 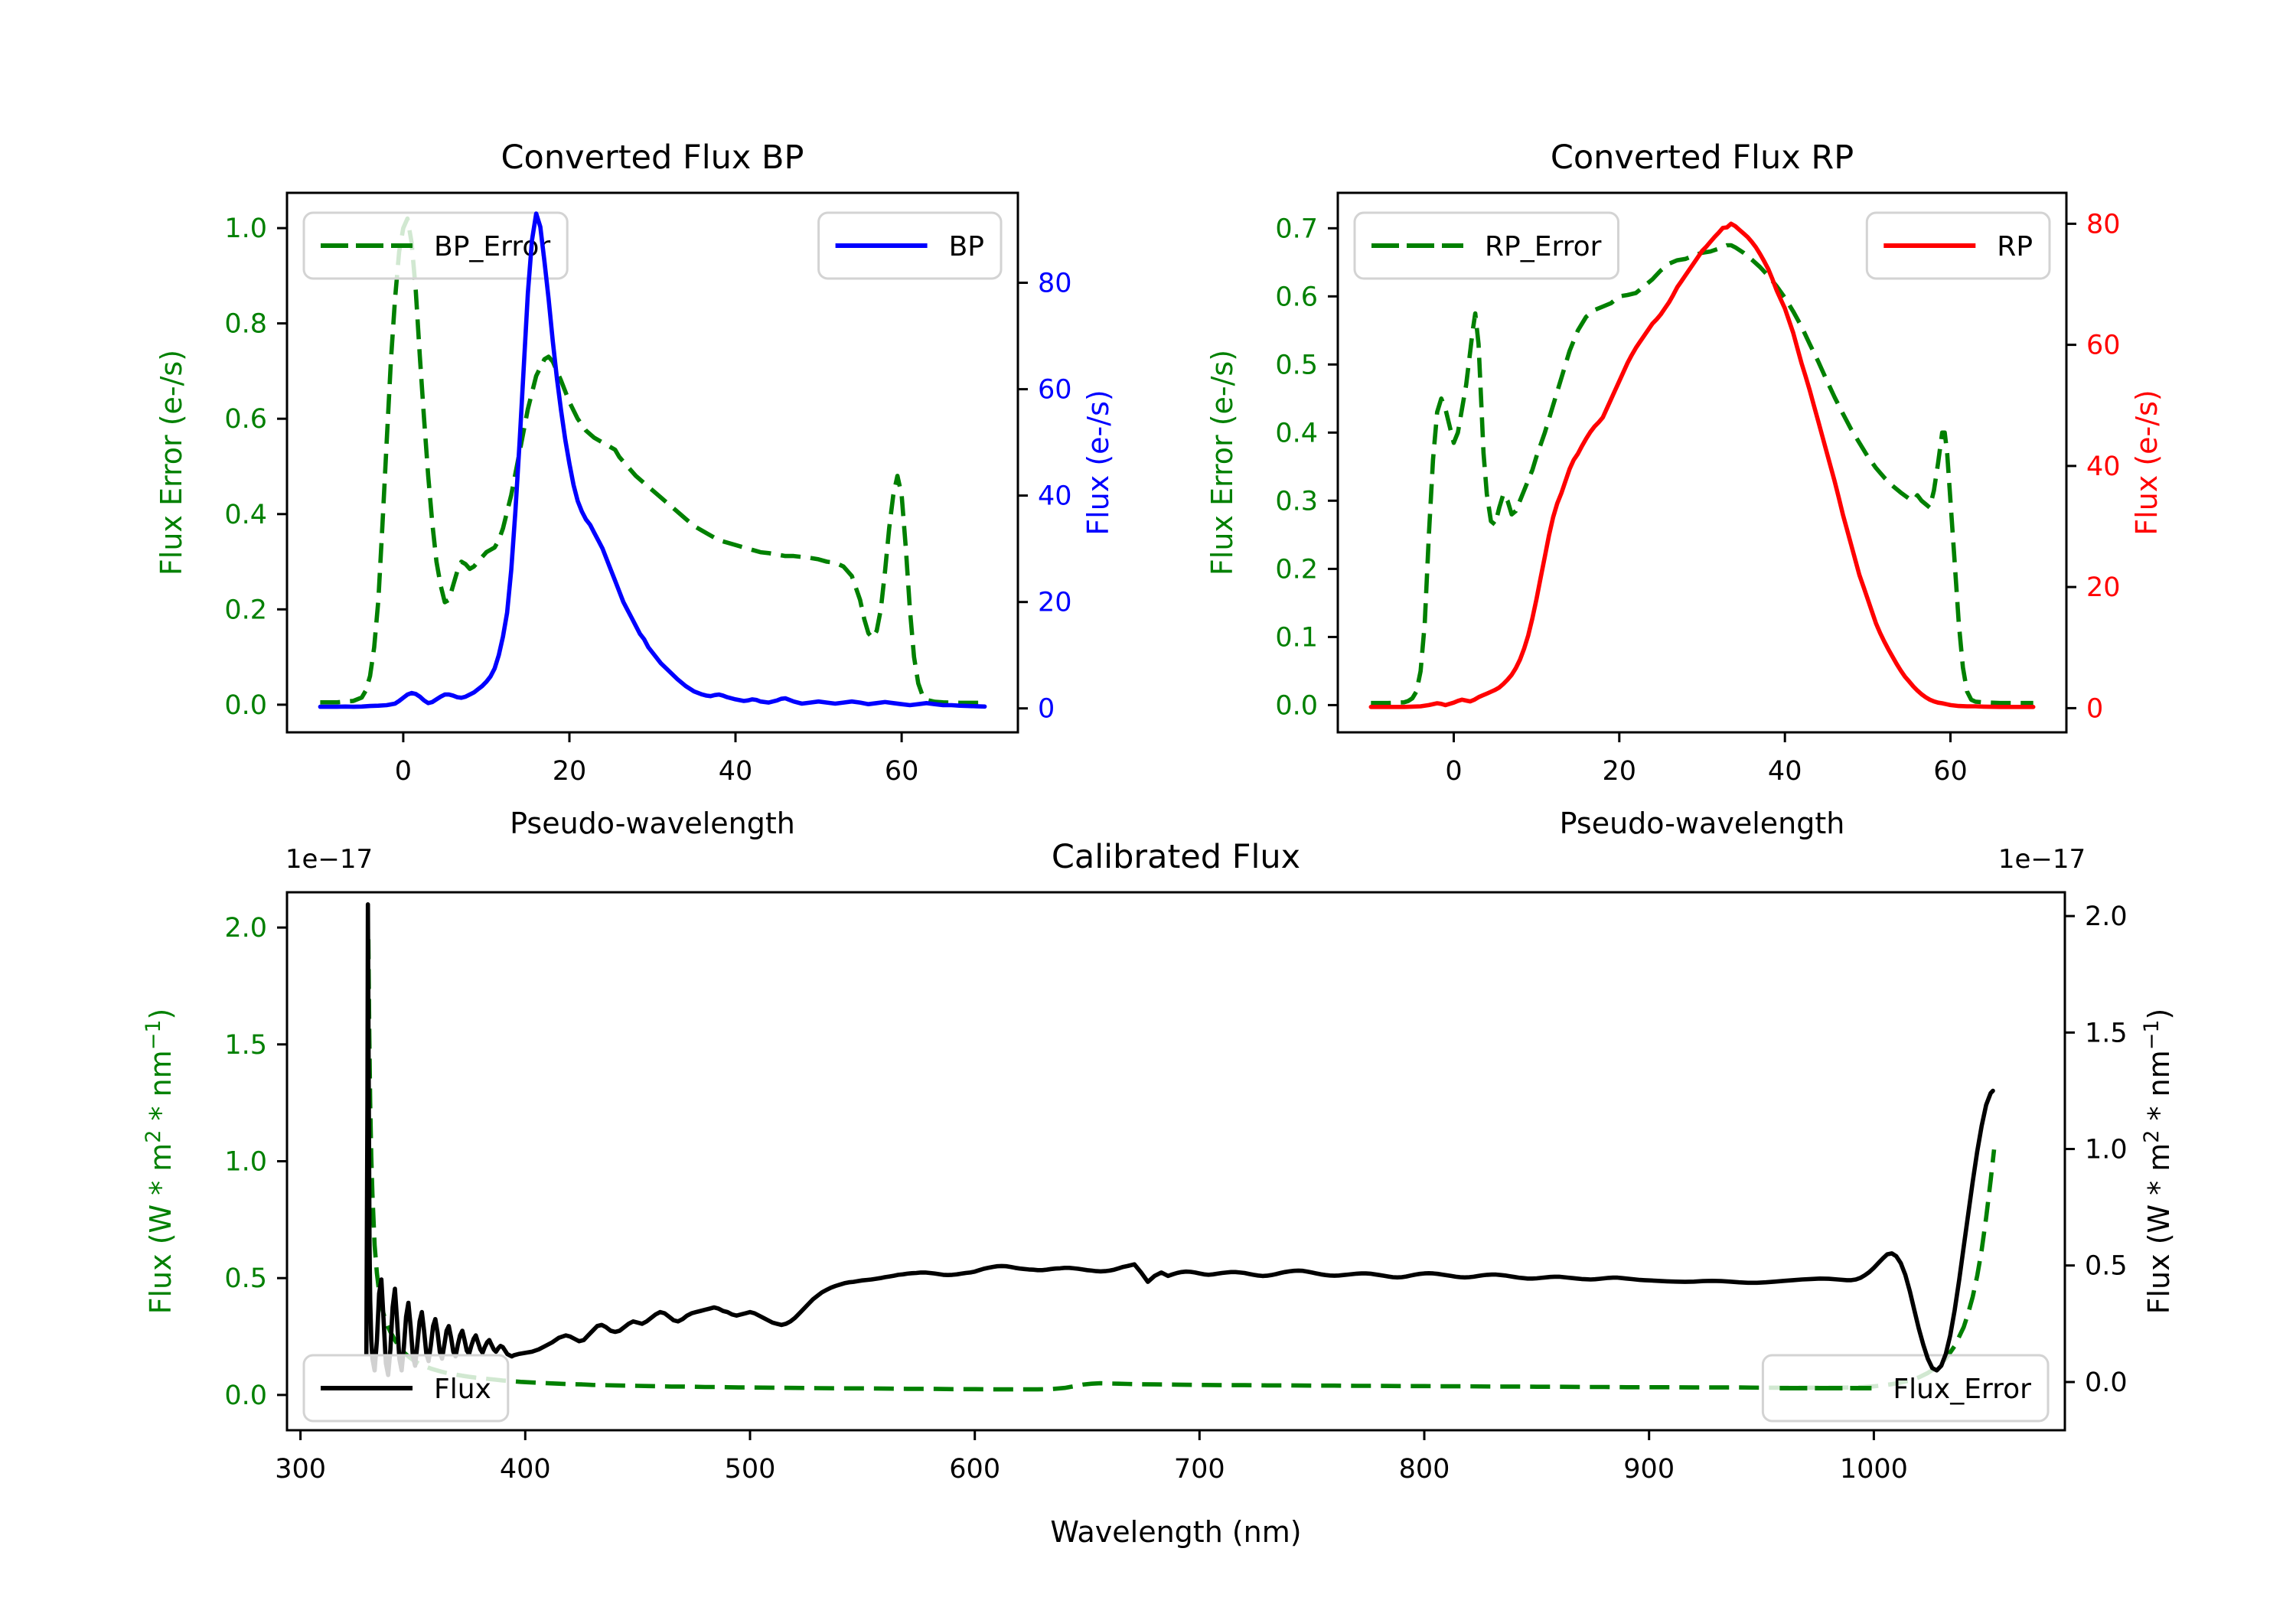 I want to click on x-tick-label: 800, so click(x=1424, y=1470).